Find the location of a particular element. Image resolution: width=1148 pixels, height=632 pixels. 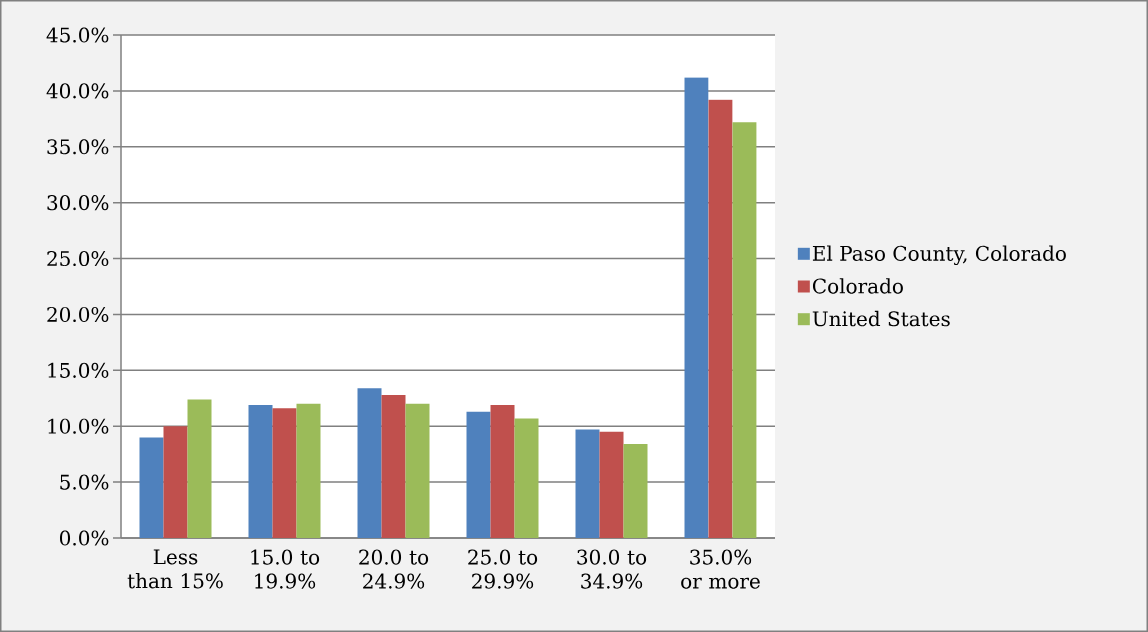

legend-label: El Paso County, Colorado is located at coordinates (939, 255).